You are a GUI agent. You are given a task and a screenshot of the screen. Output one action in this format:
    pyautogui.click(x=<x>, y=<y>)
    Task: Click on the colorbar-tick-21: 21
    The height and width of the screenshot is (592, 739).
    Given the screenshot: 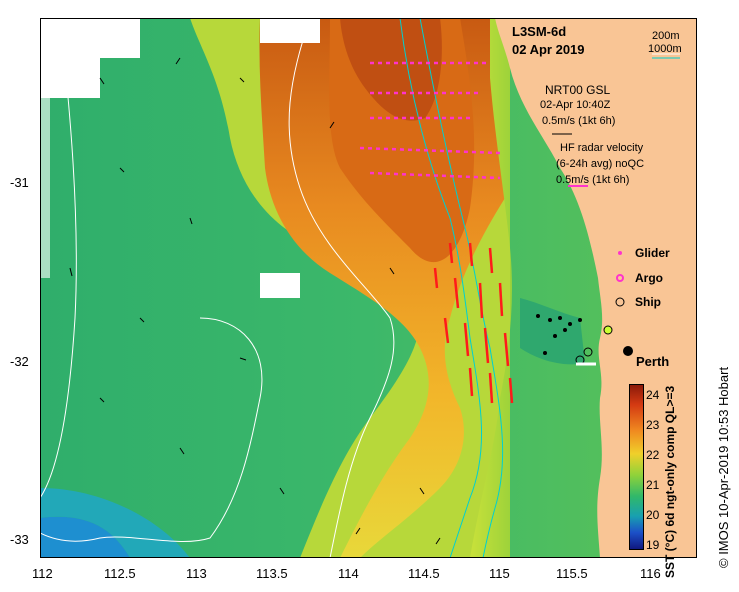 What is the action you would take?
    pyautogui.click(x=653, y=485)
    